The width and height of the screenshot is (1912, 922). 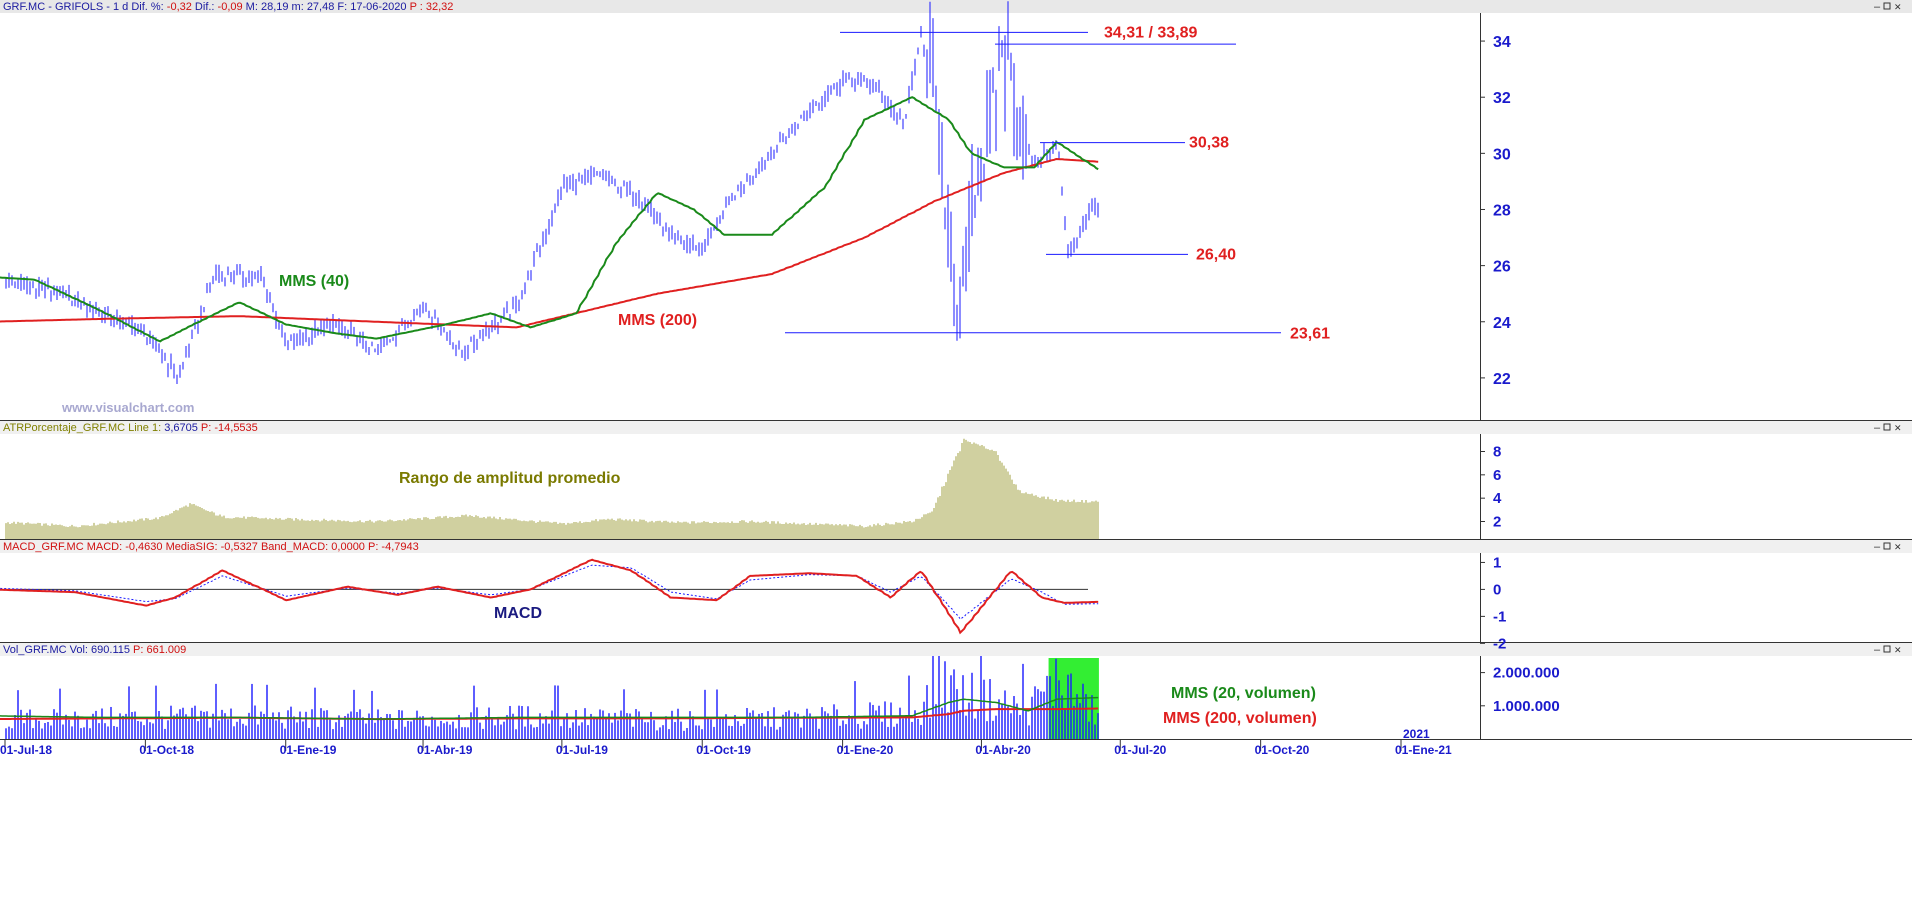 What do you see at coordinates (1497, 562) in the screenshot?
I see `macd-y-tick-label: 1` at bounding box center [1497, 562].